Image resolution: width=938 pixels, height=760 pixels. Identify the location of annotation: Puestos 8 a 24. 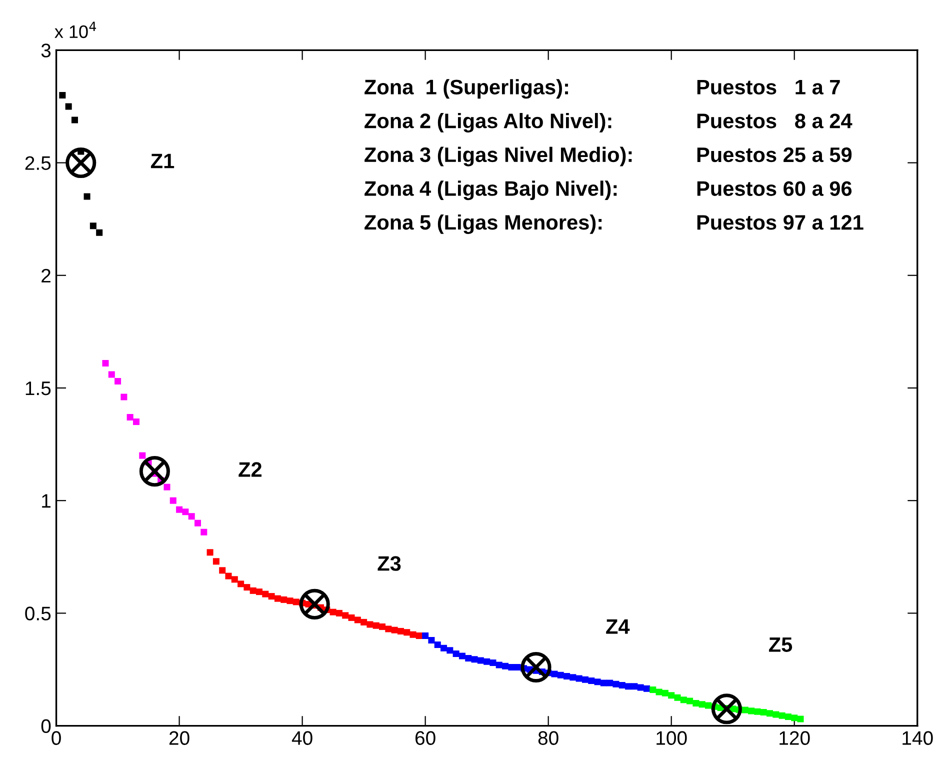
(774, 121).